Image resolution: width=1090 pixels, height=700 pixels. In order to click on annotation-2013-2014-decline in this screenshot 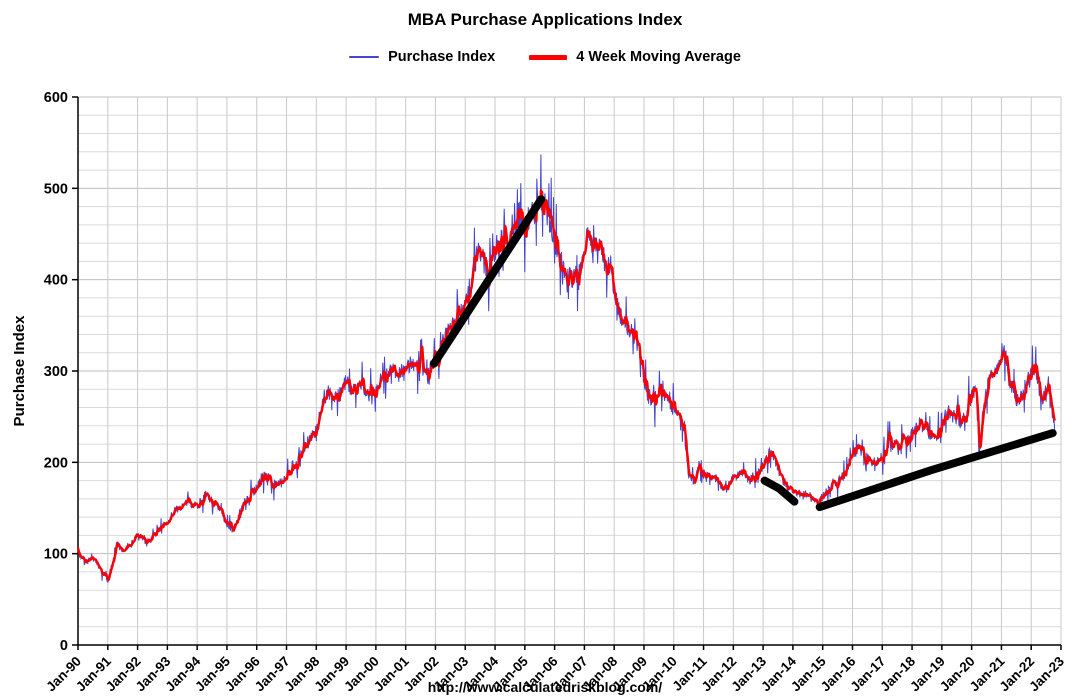, I will do `click(779, 491)`.